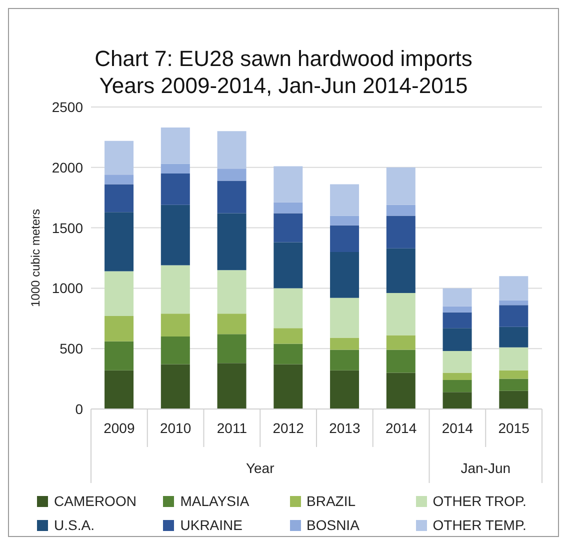  What do you see at coordinates (215, 501) in the screenshot?
I see `legend-label: MALAYSIA` at bounding box center [215, 501].